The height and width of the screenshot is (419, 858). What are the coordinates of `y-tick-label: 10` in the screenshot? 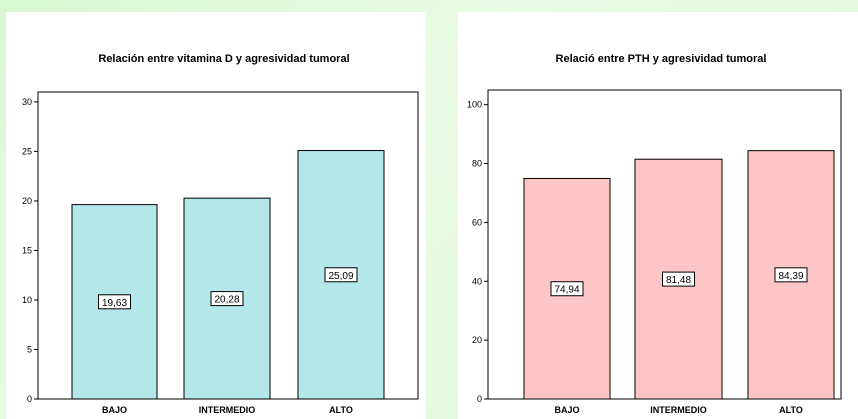 It's located at (27, 300).